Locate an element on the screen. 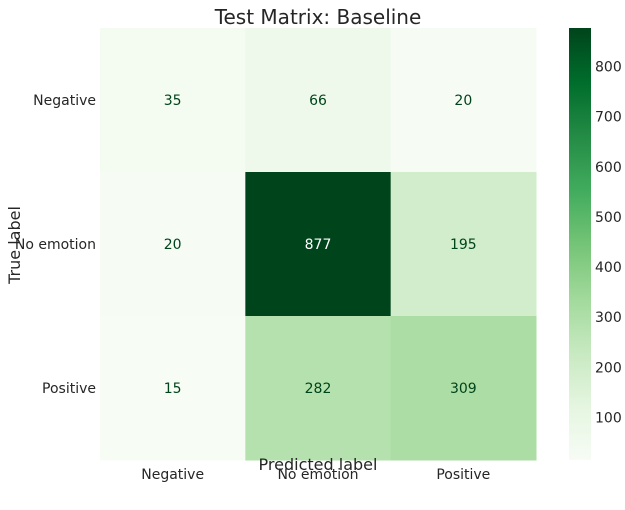  colorbar is located at coordinates (580, 244).